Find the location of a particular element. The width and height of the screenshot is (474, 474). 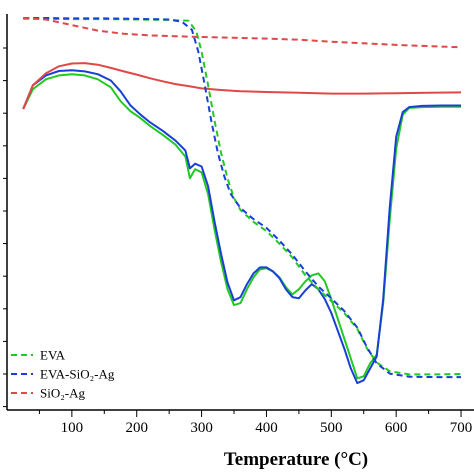

x-axis-title: Temperature (°C) is located at coordinates (296, 459).